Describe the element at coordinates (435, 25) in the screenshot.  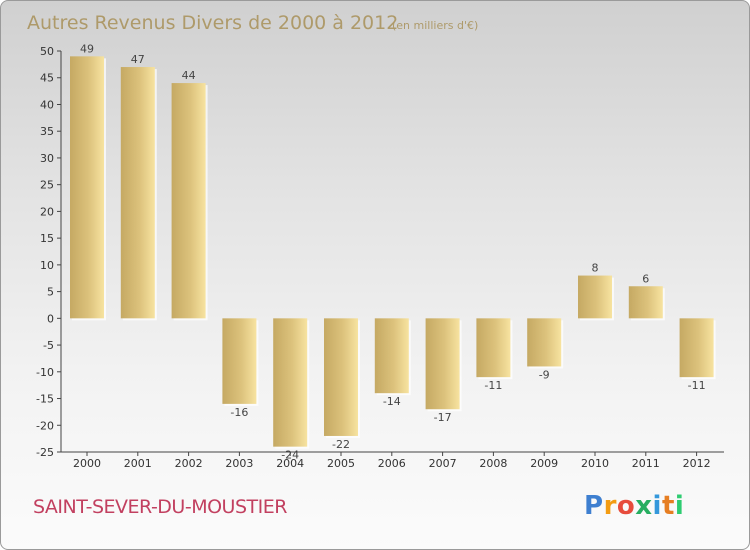
I see `chart-subtitle: (en milliers d'€)` at that location.